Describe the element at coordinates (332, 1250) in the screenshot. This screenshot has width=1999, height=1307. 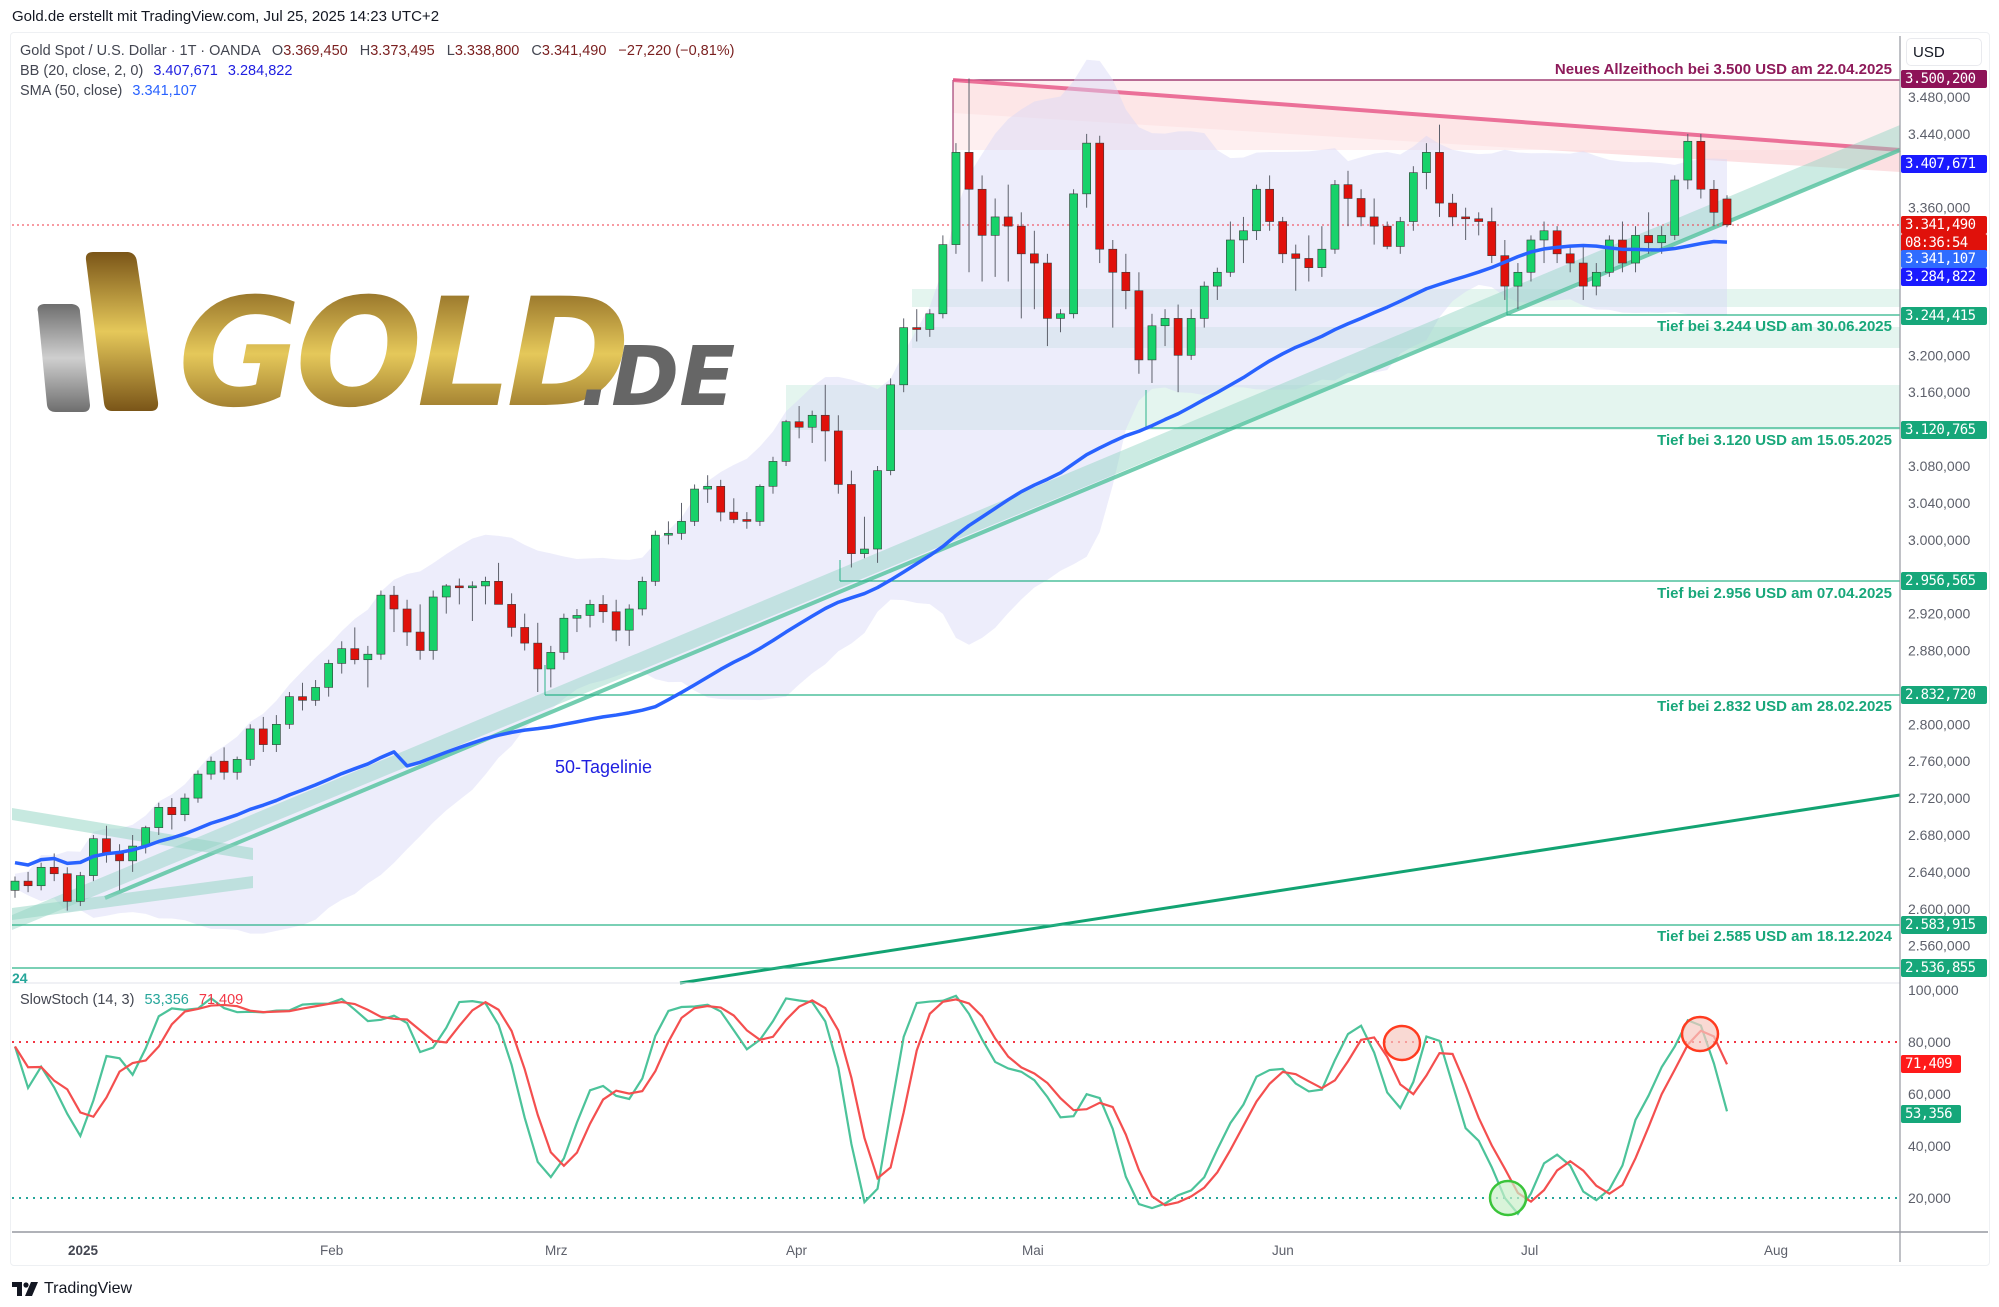
I see `x-tick-feb: Feb` at that location.